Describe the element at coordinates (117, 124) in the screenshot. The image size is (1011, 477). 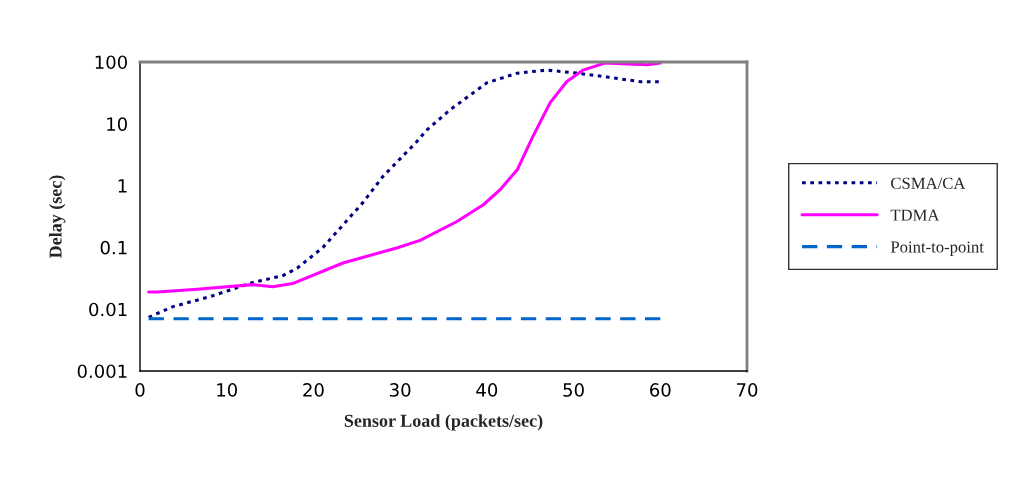
I see `y-tick-label: 10` at that location.